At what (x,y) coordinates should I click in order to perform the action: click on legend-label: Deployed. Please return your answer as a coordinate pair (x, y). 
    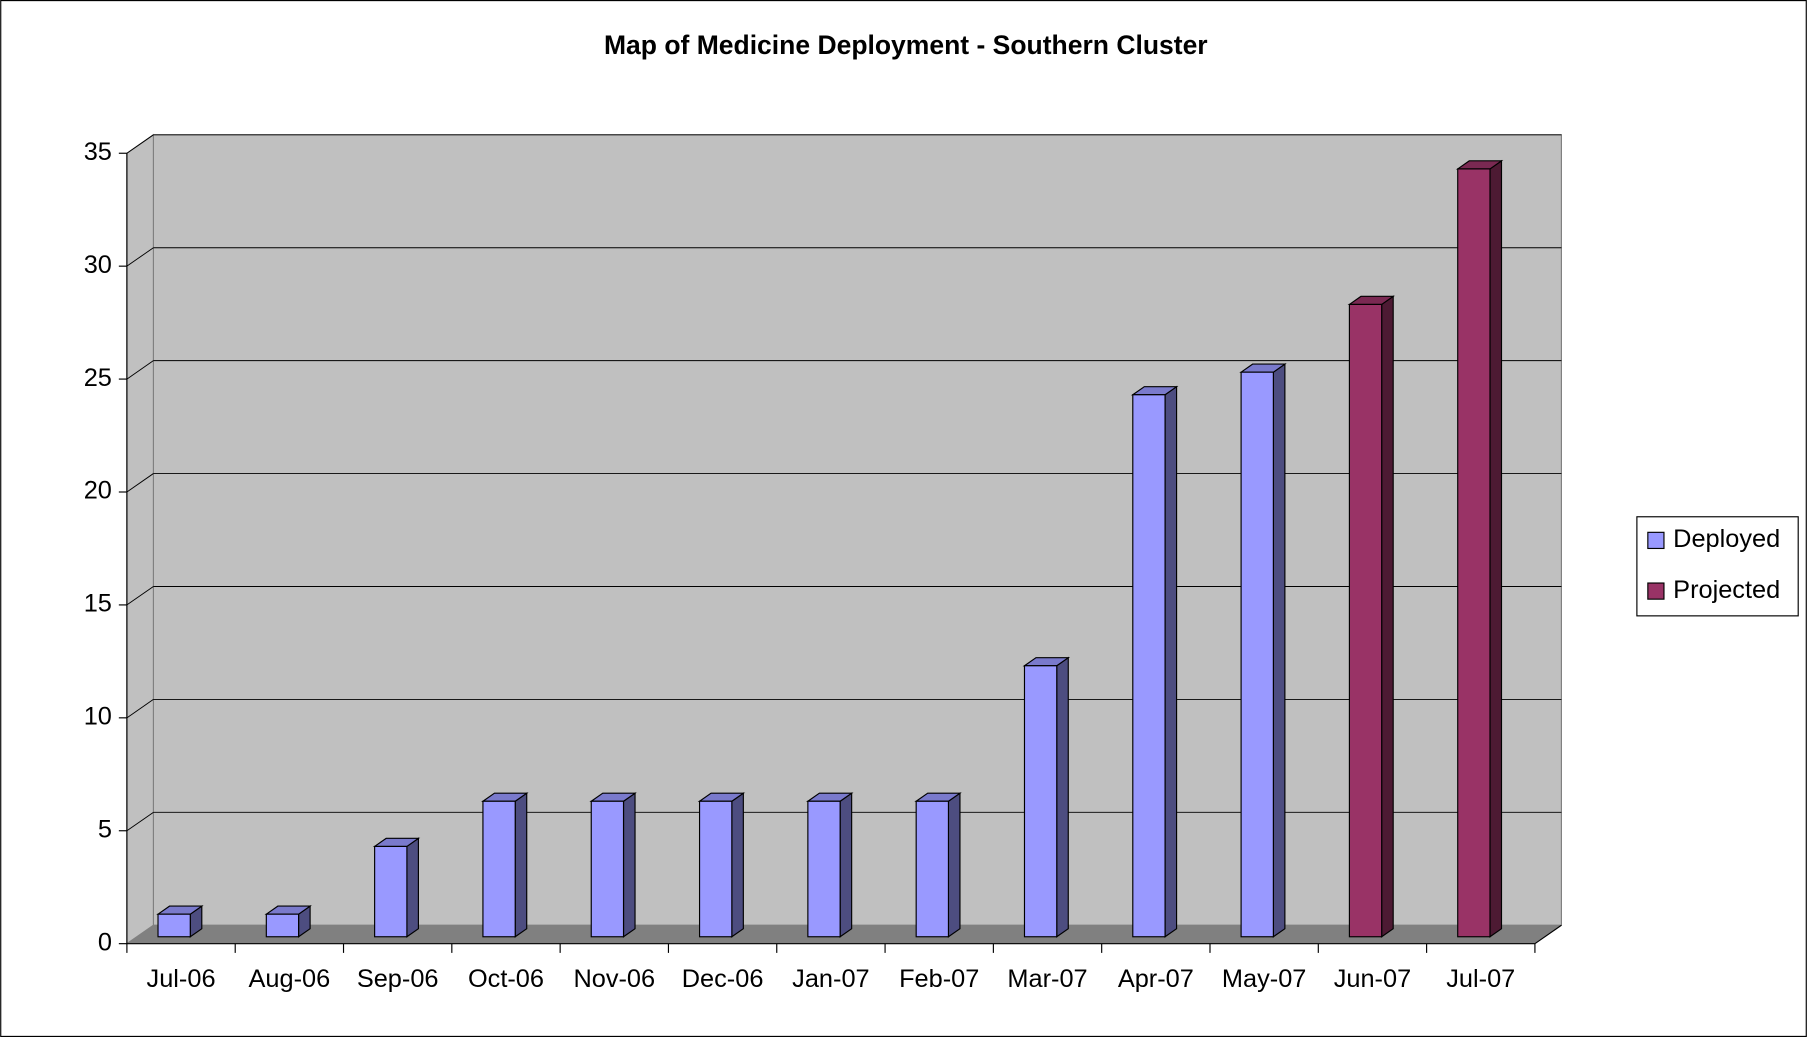
    Looking at the image, I should click on (1726, 539).